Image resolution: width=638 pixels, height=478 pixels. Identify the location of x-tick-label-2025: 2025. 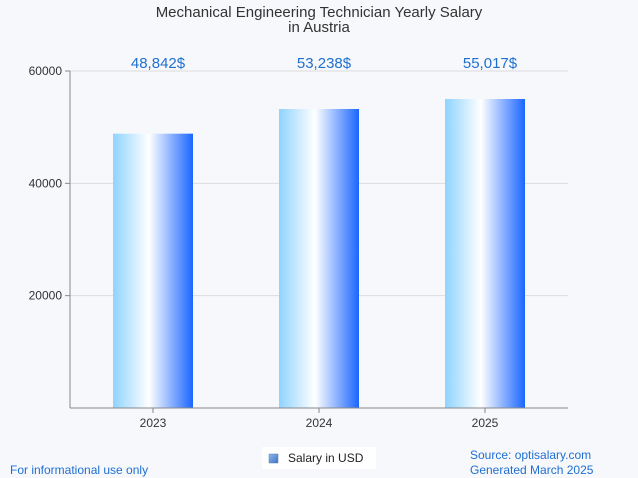
(485, 423).